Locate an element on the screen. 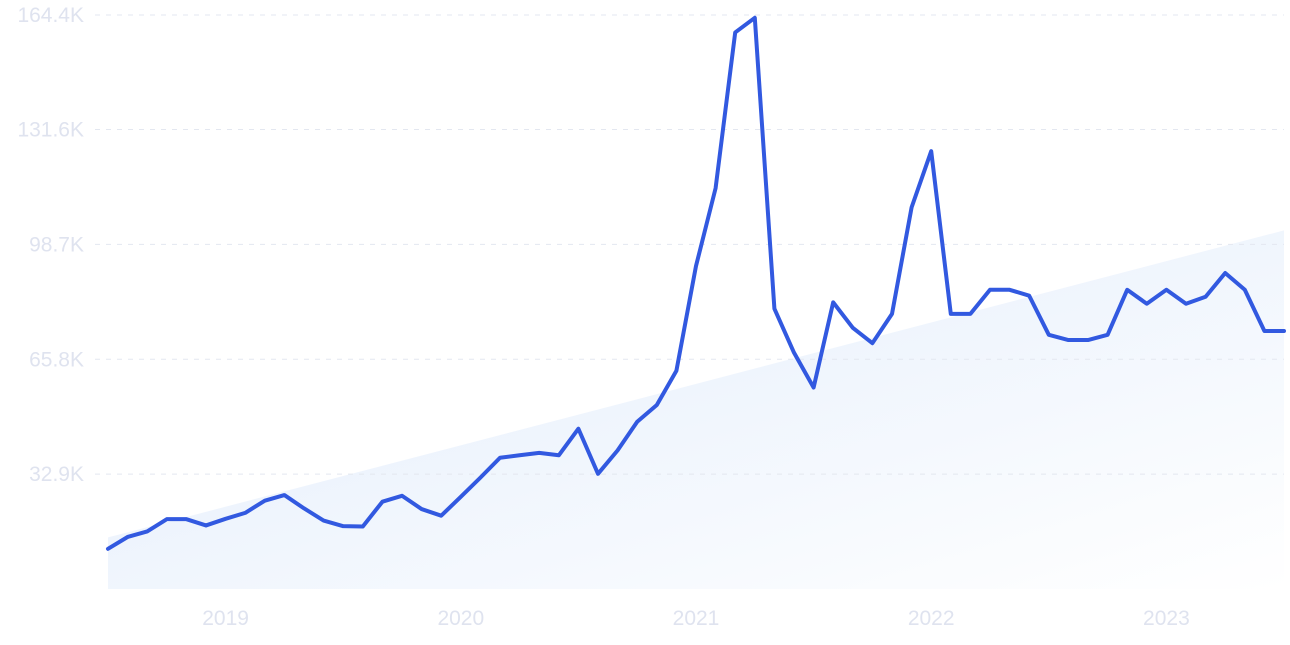 This screenshot has width=1290, height=645. x-tick-label: 2021 is located at coordinates (696, 618).